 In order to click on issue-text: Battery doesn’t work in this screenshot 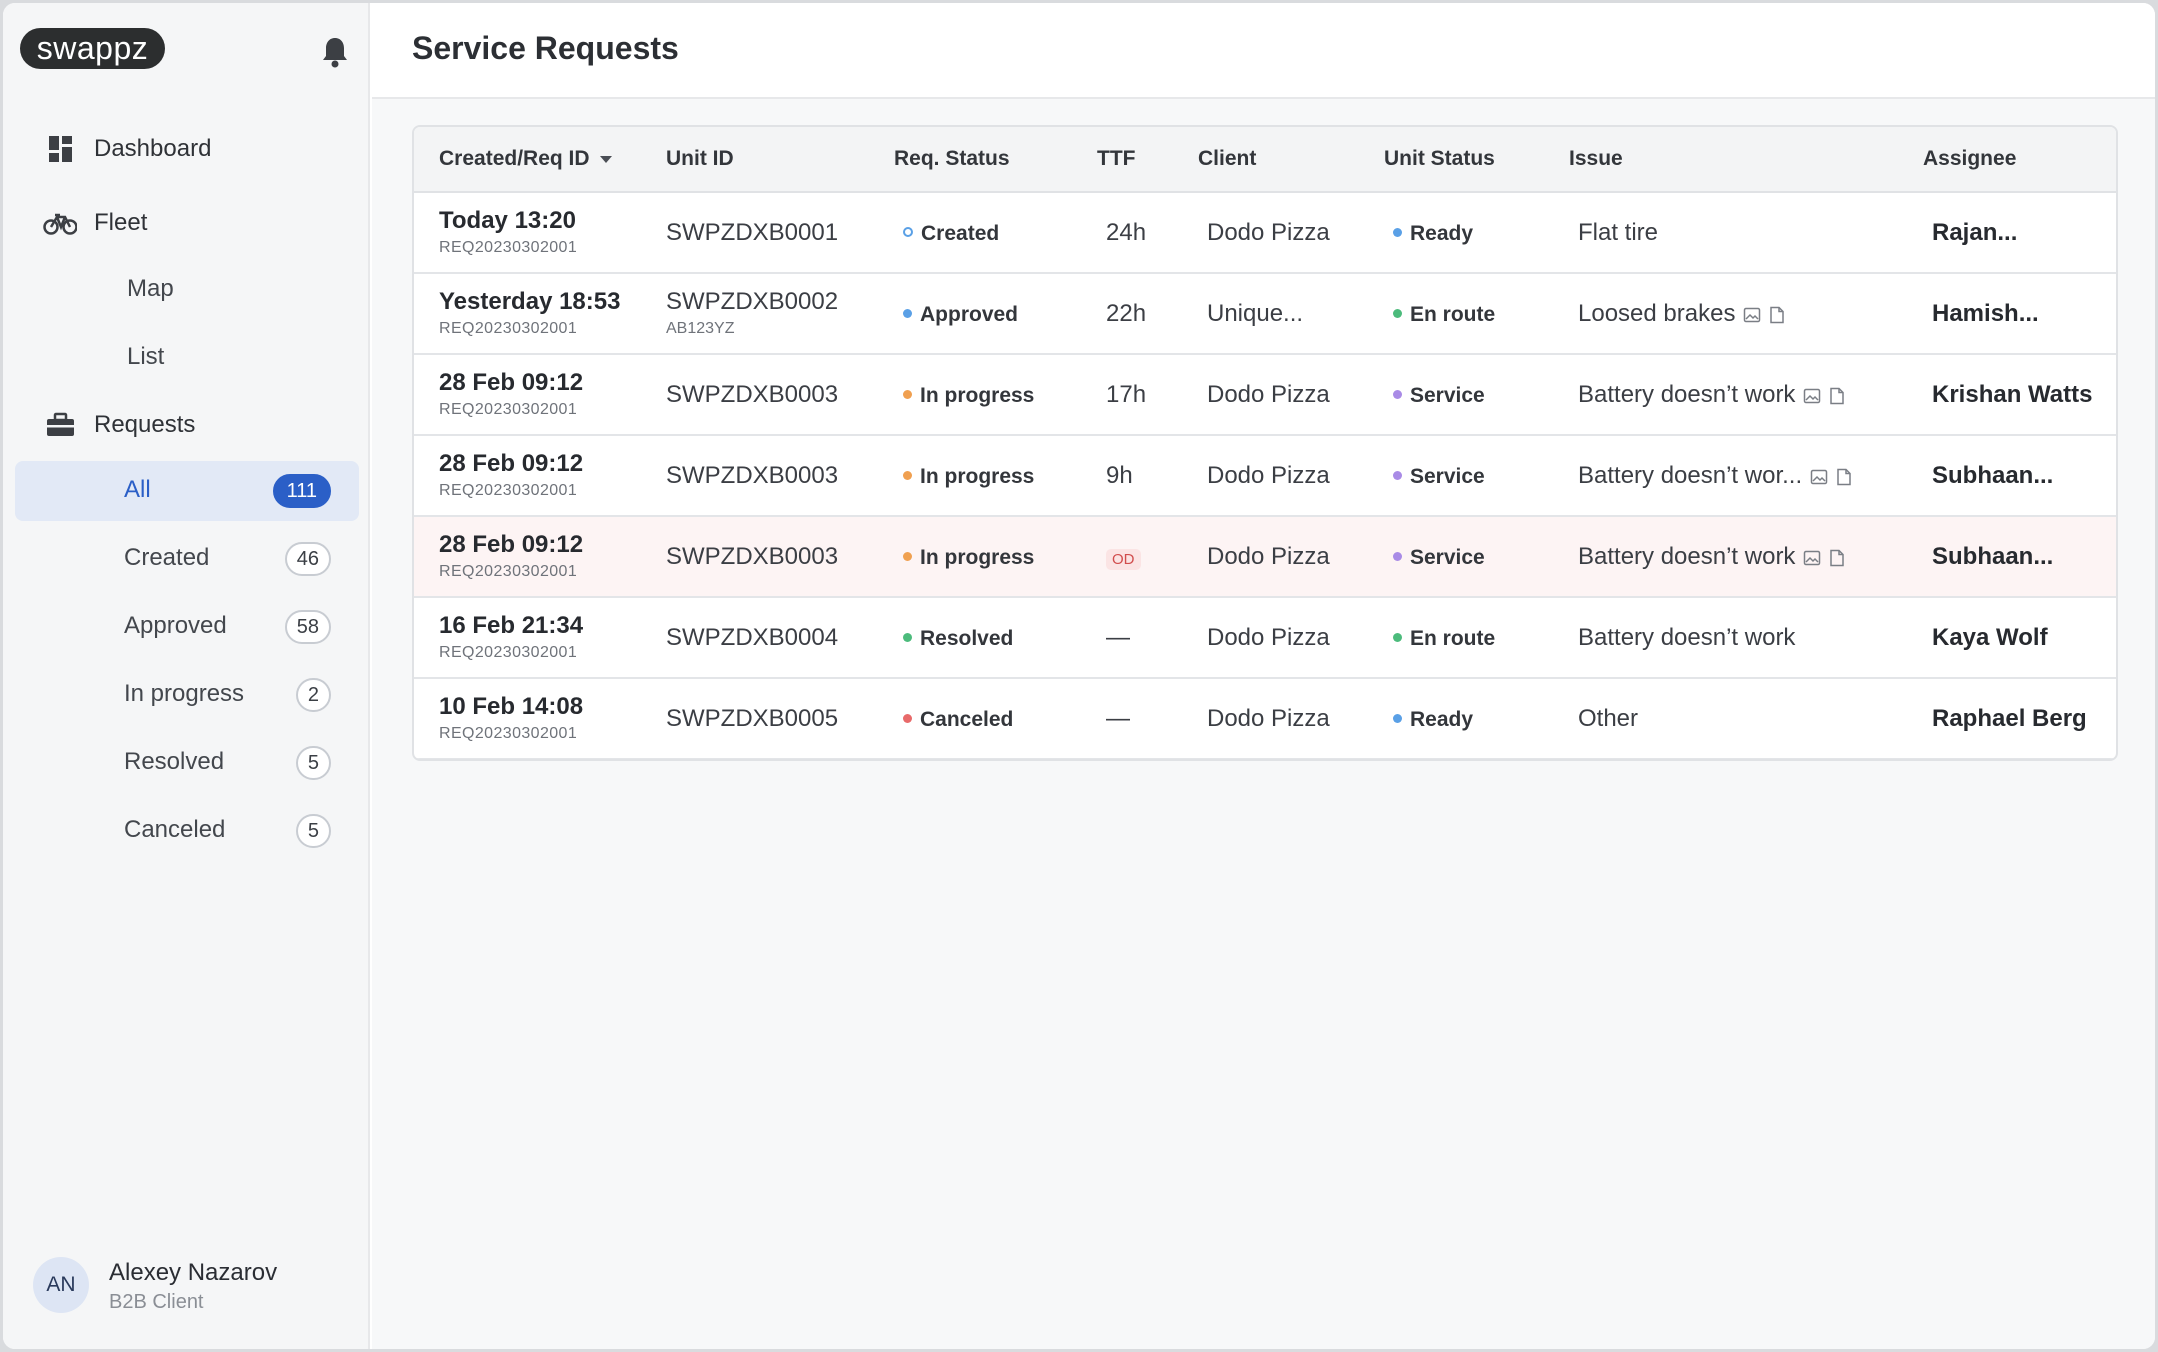, I will do `click(1687, 556)`.